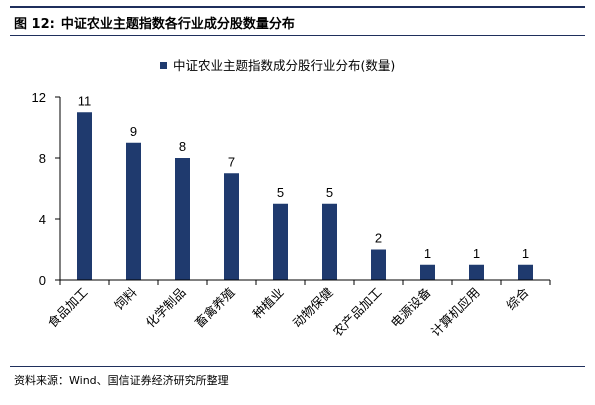 Image resolution: width=595 pixels, height=405 pixels. What do you see at coordinates (267, 303) in the screenshot?
I see `x-tick-label: 种植业` at bounding box center [267, 303].